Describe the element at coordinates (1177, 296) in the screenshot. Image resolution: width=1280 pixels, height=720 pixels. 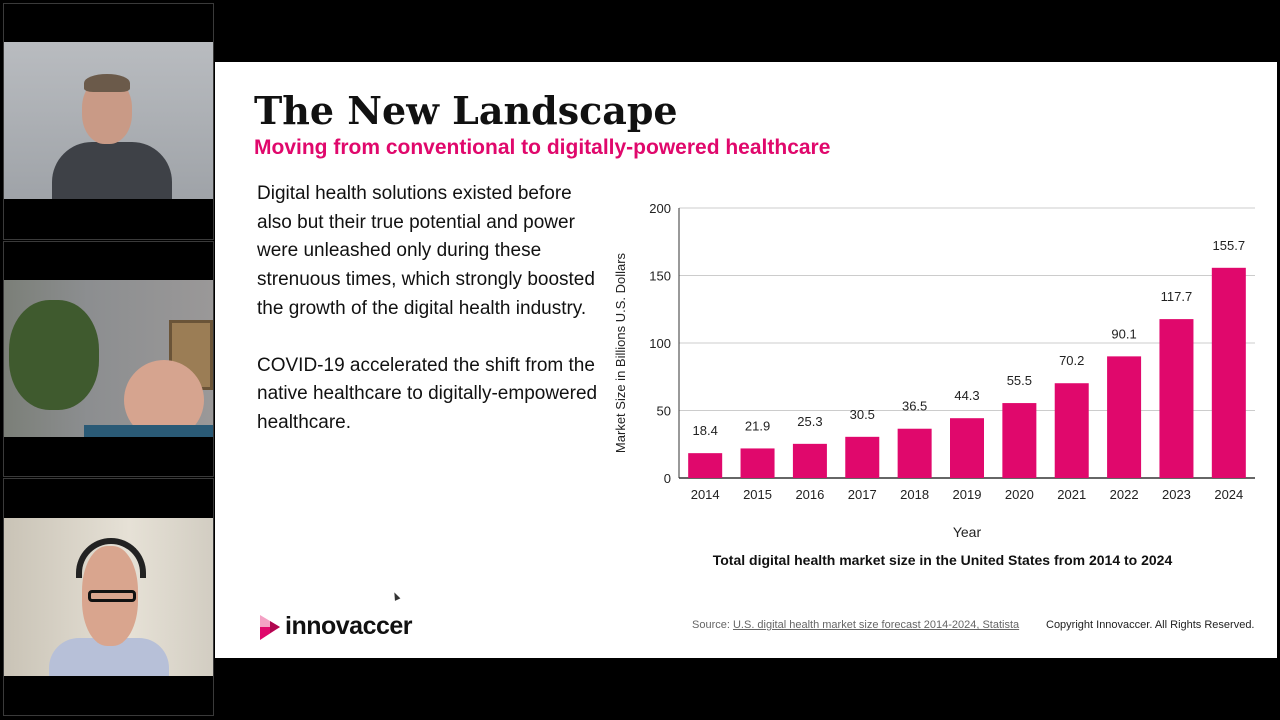
I see `data-label: 117.7` at that location.